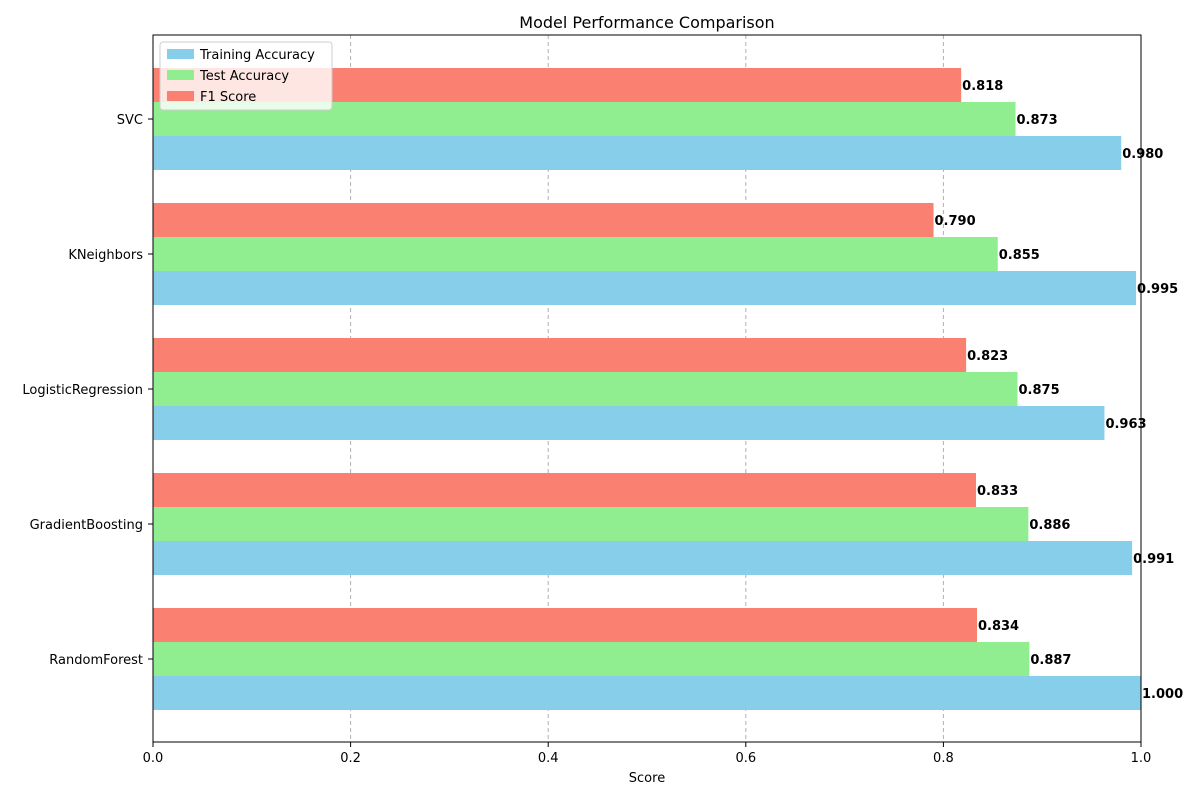 Image resolution: width=1200 pixels, height=800 pixels. I want to click on data-label: 1.000, so click(1162, 694).